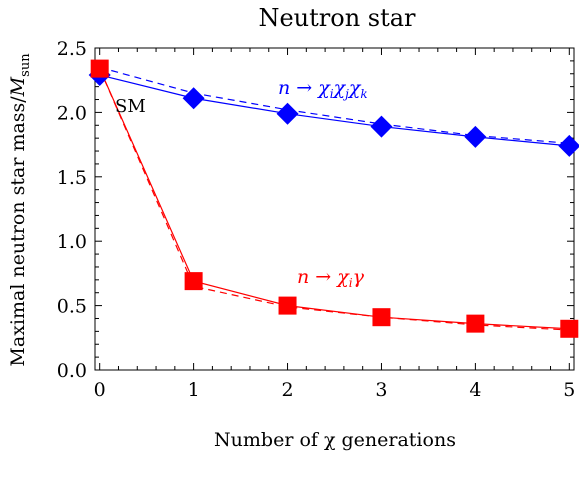 This screenshot has width=579, height=479. I want to click on x-axis-label: Number of χ generations, so click(335, 440).